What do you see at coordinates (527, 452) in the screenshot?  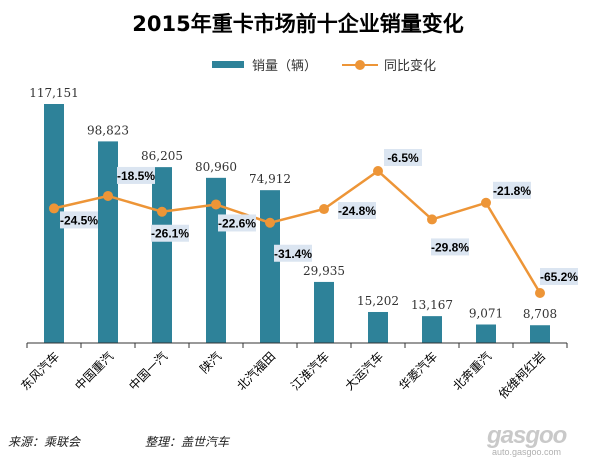 I see `watermark-url: auto.gasgoo.com` at bounding box center [527, 452].